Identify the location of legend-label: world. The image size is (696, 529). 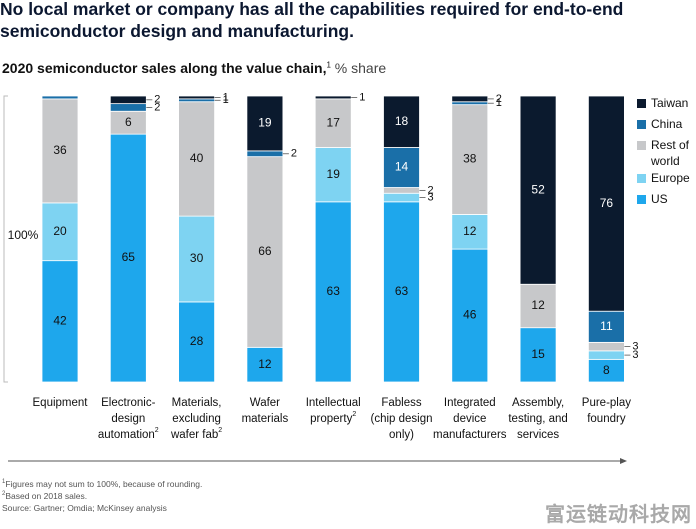
(665, 161).